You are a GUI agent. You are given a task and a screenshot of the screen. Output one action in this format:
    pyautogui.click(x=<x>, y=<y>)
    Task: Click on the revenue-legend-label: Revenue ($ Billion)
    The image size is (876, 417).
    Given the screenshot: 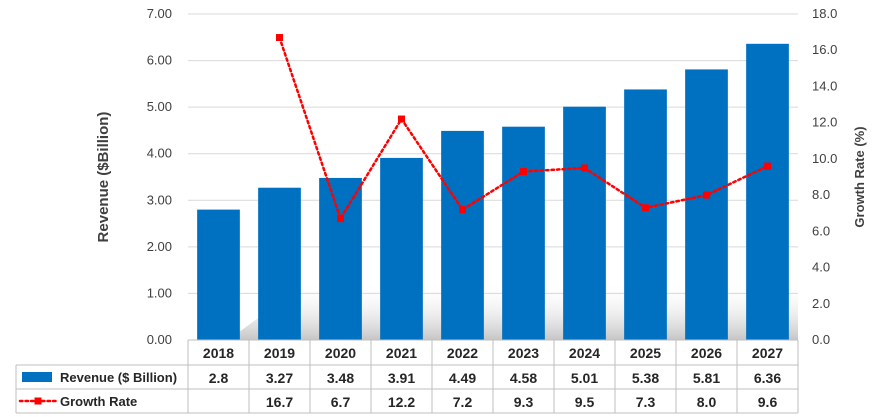 What is the action you would take?
    pyautogui.click(x=118, y=377)
    